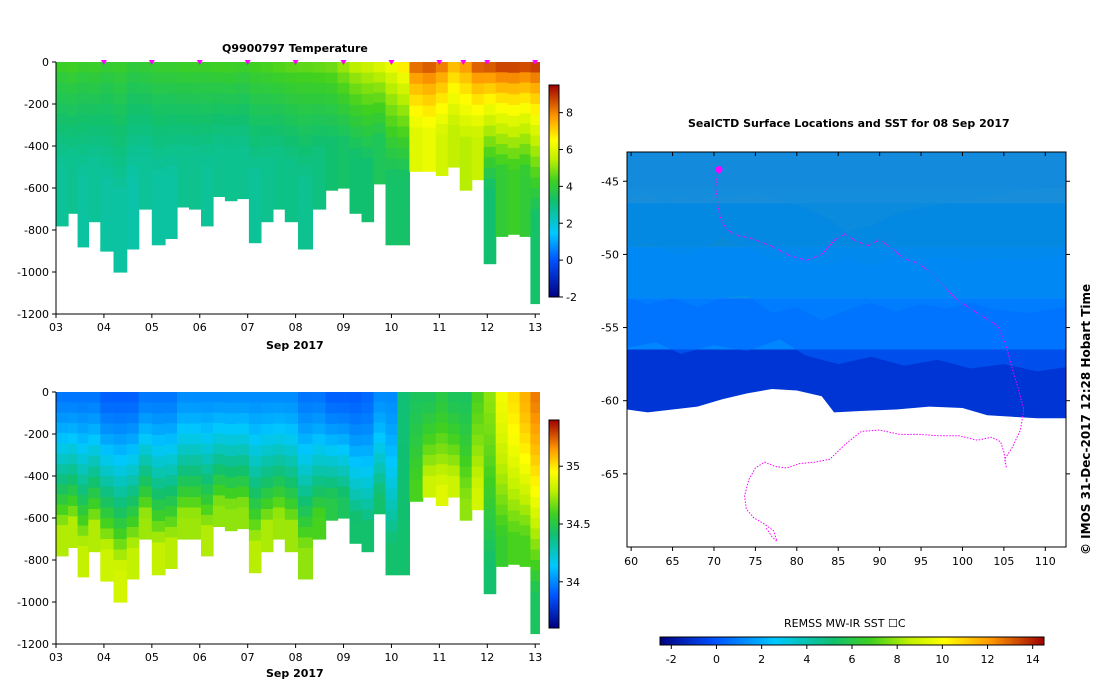 The width and height of the screenshot is (1099, 700). I want to click on profile-marker, so click(151, 62).